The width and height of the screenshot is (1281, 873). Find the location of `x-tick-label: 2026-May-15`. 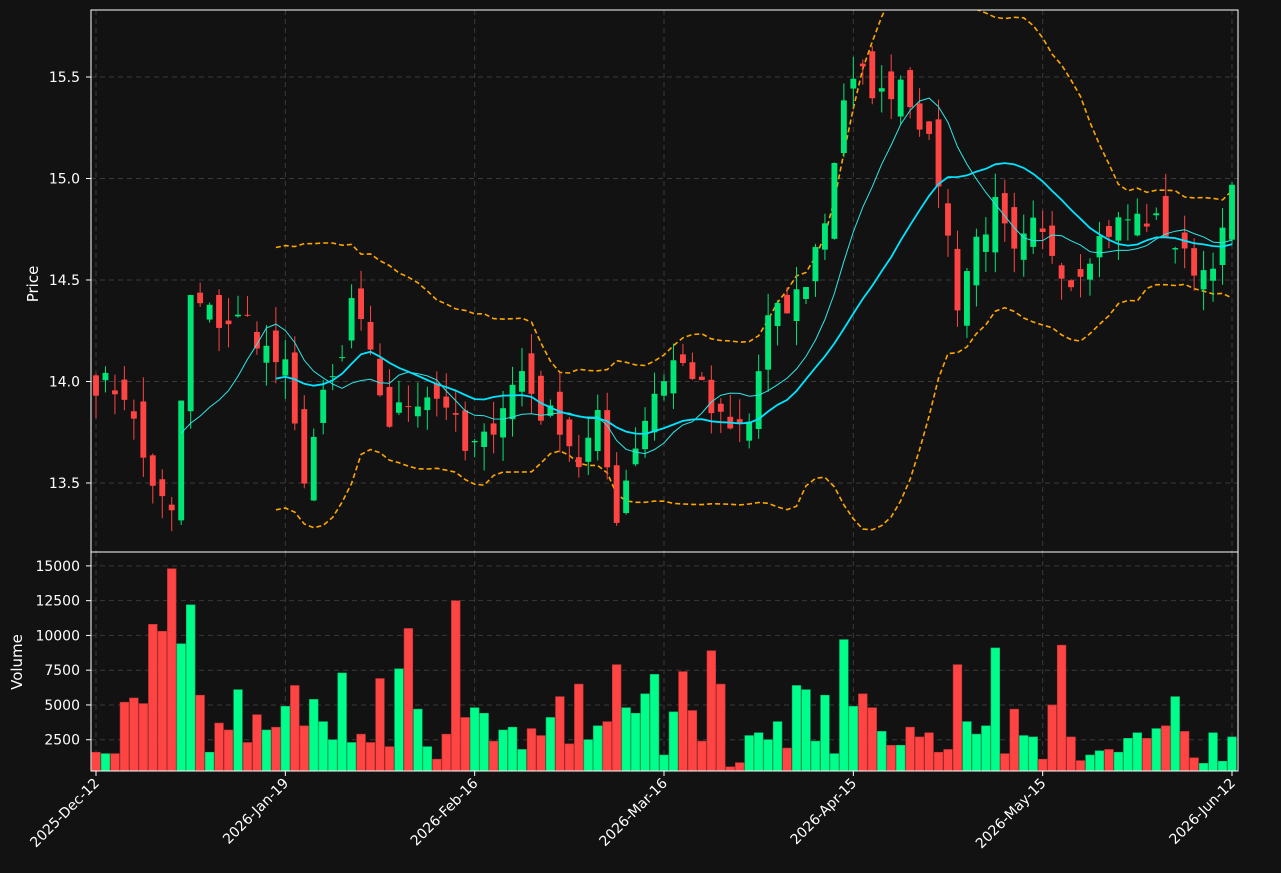

x-tick-label: 2026-May-15 is located at coordinates (1011, 814).